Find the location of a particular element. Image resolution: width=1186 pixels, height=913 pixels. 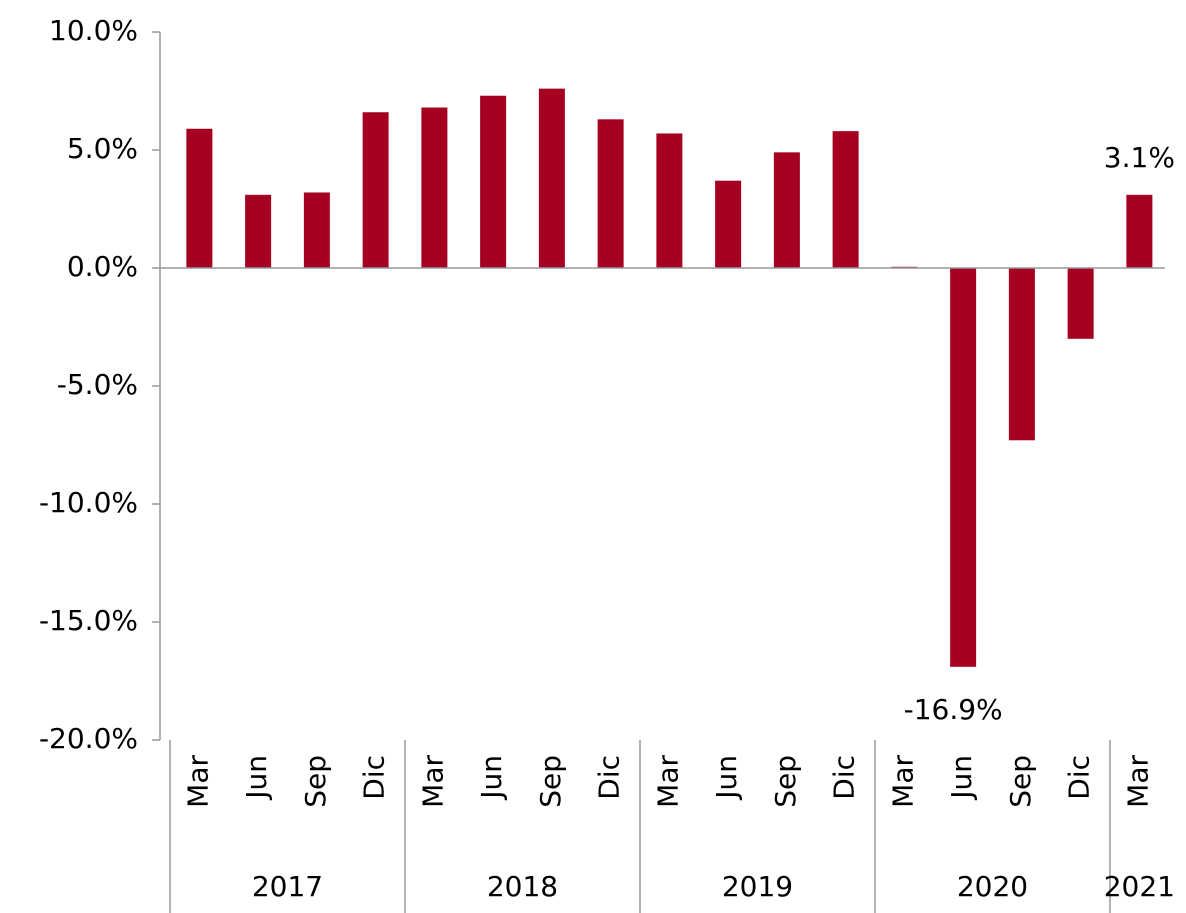

y-tick-label: -10.0% is located at coordinates (88, 502).